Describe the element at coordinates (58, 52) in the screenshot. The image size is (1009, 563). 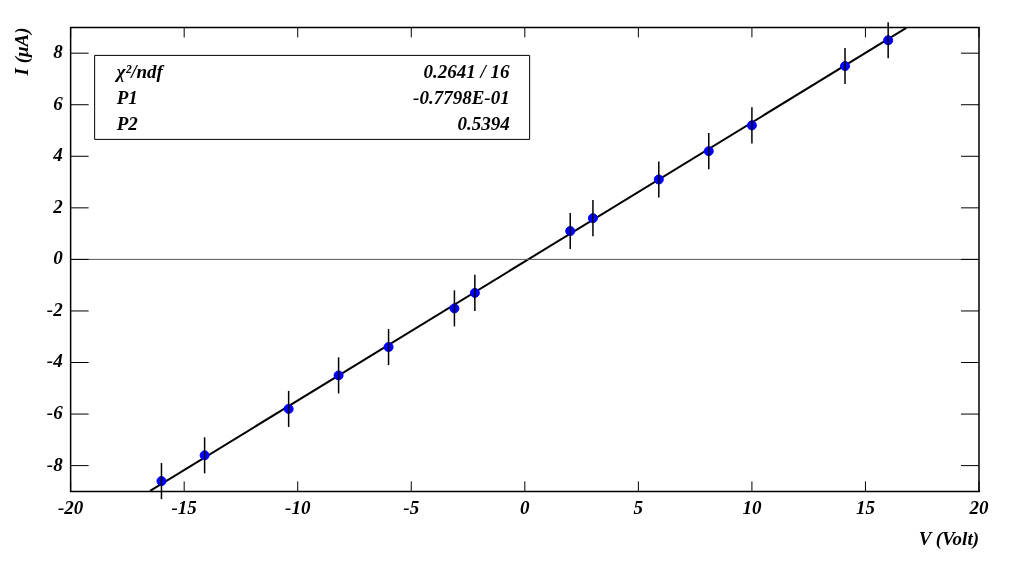
I see `y-tick-label: 8` at that location.